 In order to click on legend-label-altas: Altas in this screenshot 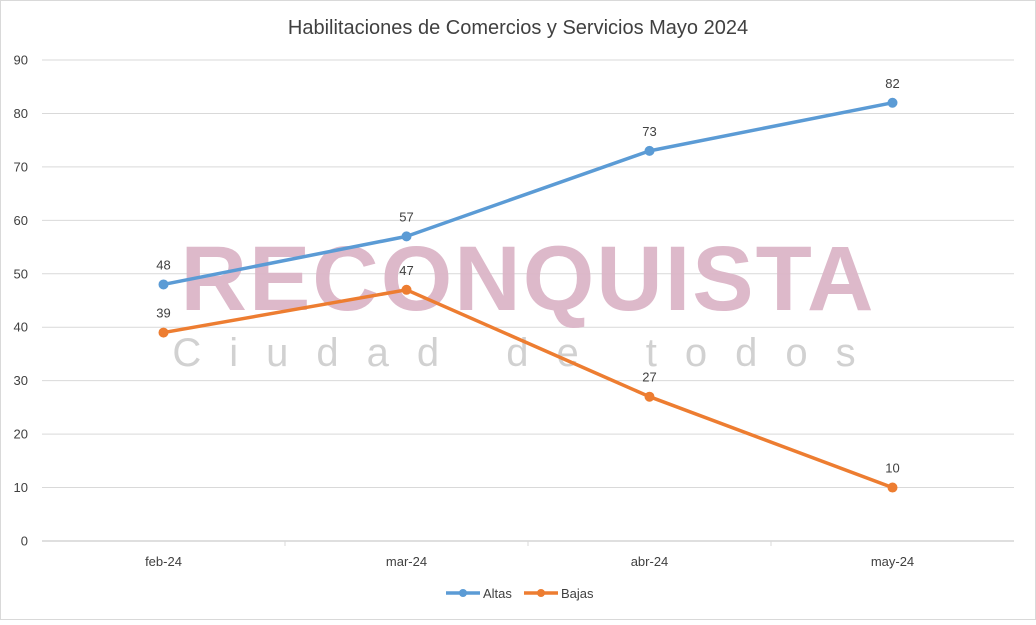, I will do `click(497, 593)`.